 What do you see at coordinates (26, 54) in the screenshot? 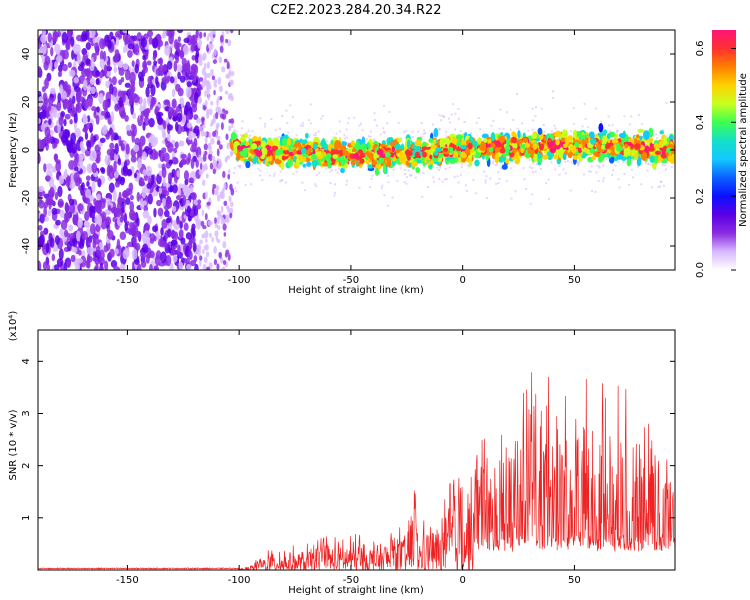
I see `spectrogram-y-tick-label: 40` at bounding box center [26, 54].